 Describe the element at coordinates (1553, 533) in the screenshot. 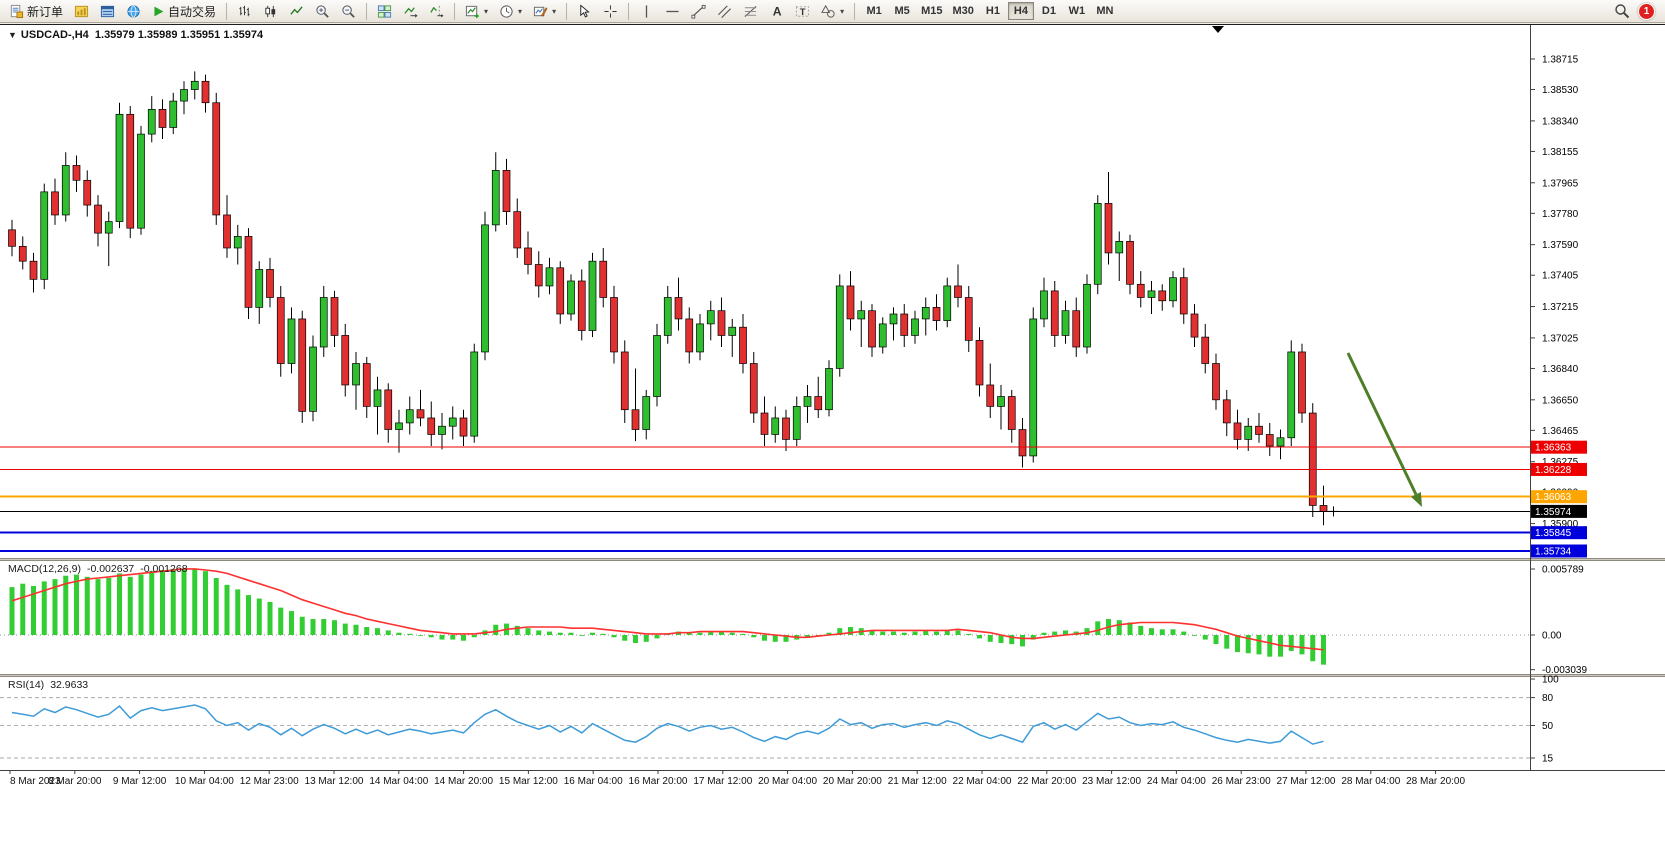

I see `svg-text: 1.35845` at that location.